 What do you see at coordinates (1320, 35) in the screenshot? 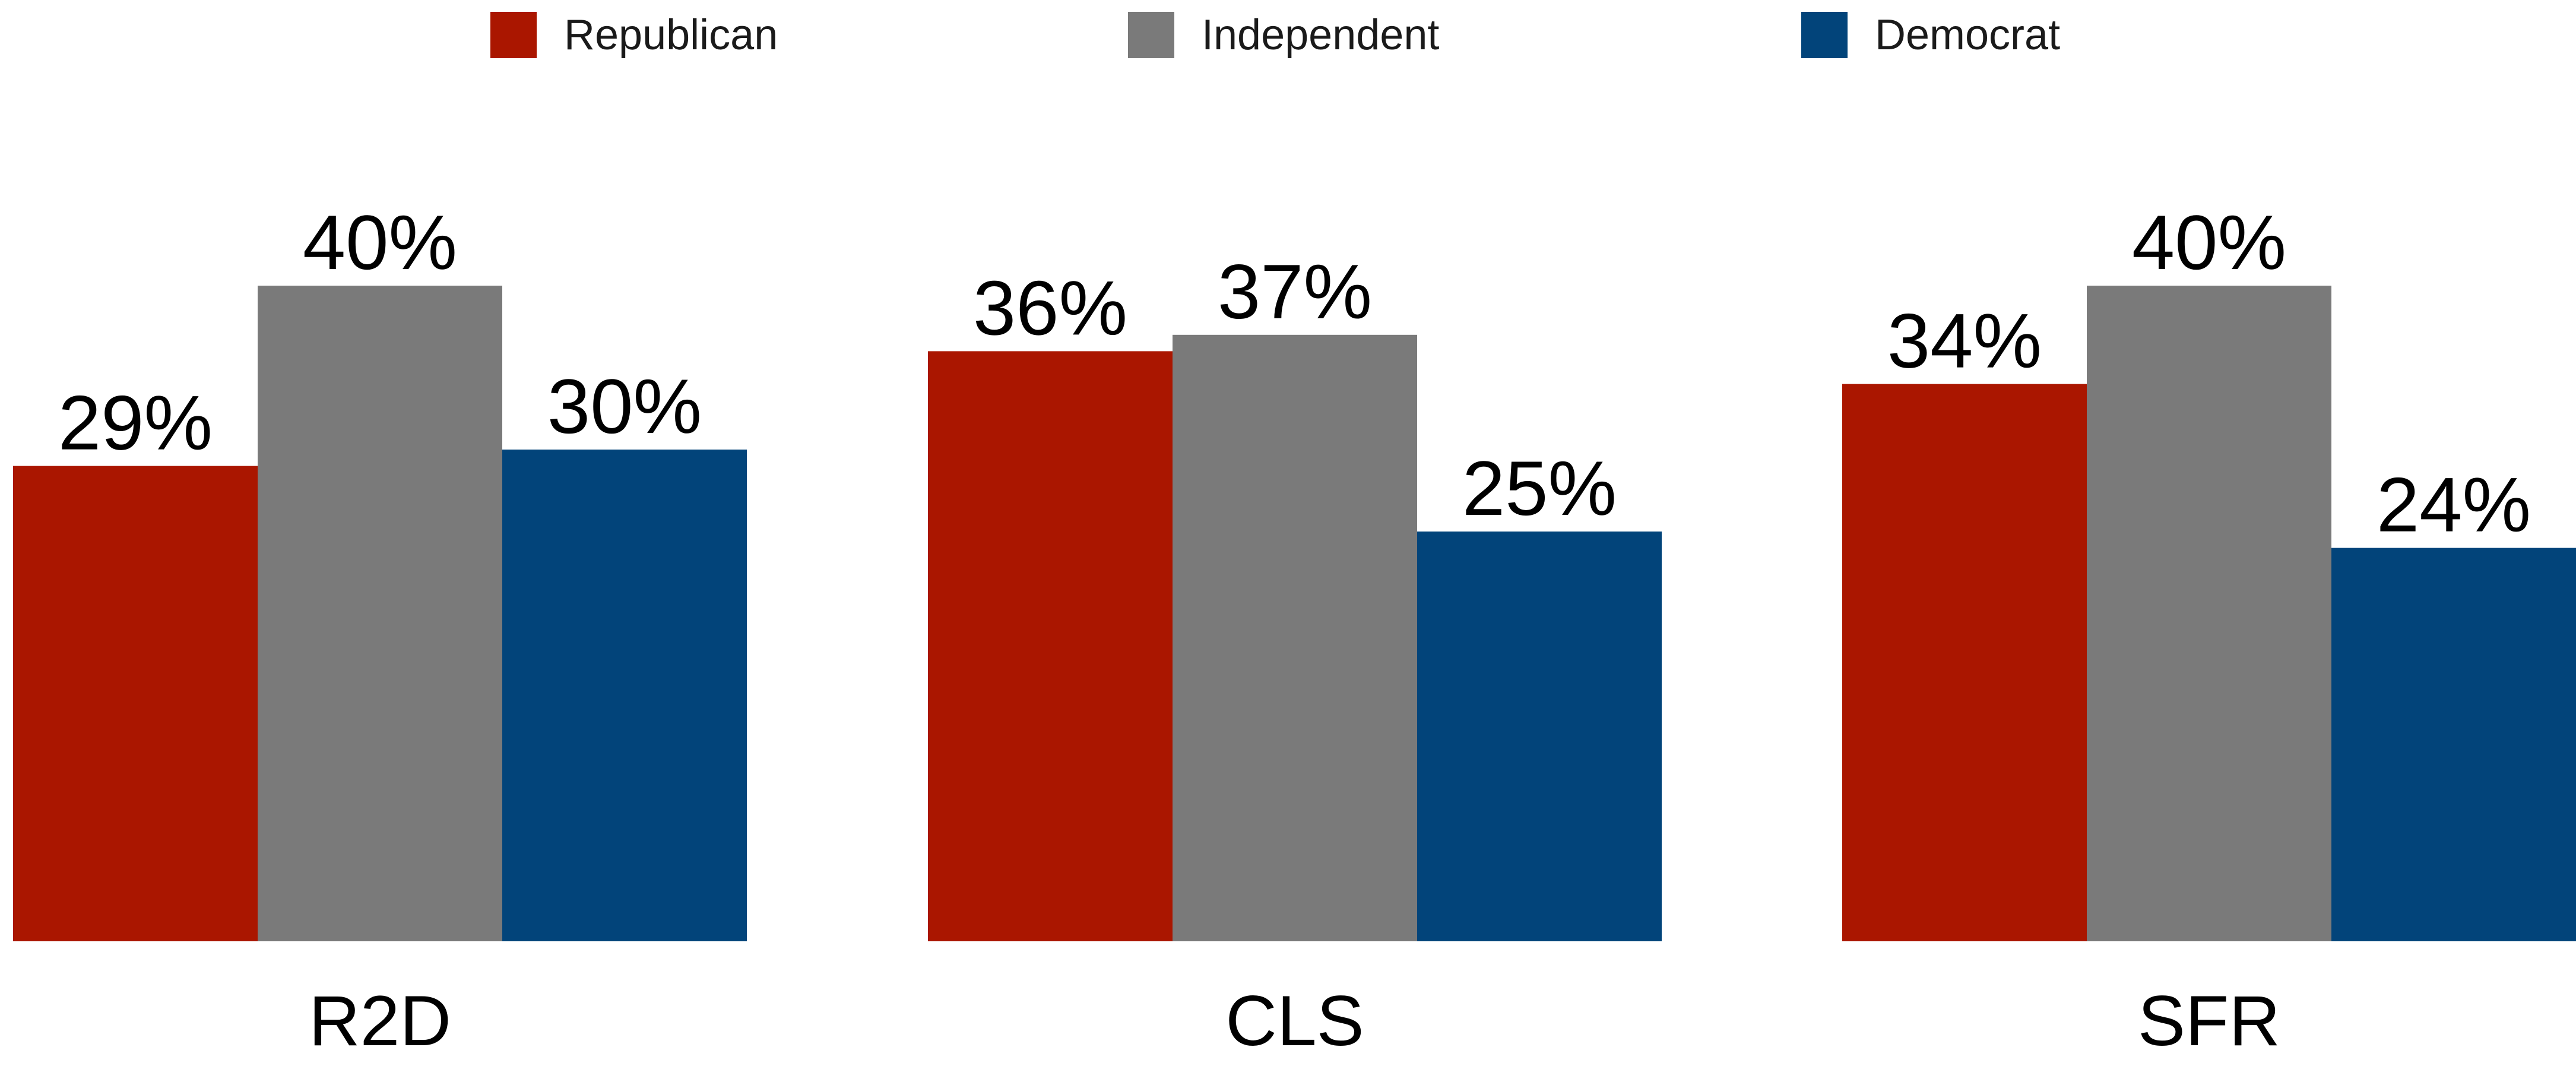
I see `legend-label-independent: Independent` at bounding box center [1320, 35].